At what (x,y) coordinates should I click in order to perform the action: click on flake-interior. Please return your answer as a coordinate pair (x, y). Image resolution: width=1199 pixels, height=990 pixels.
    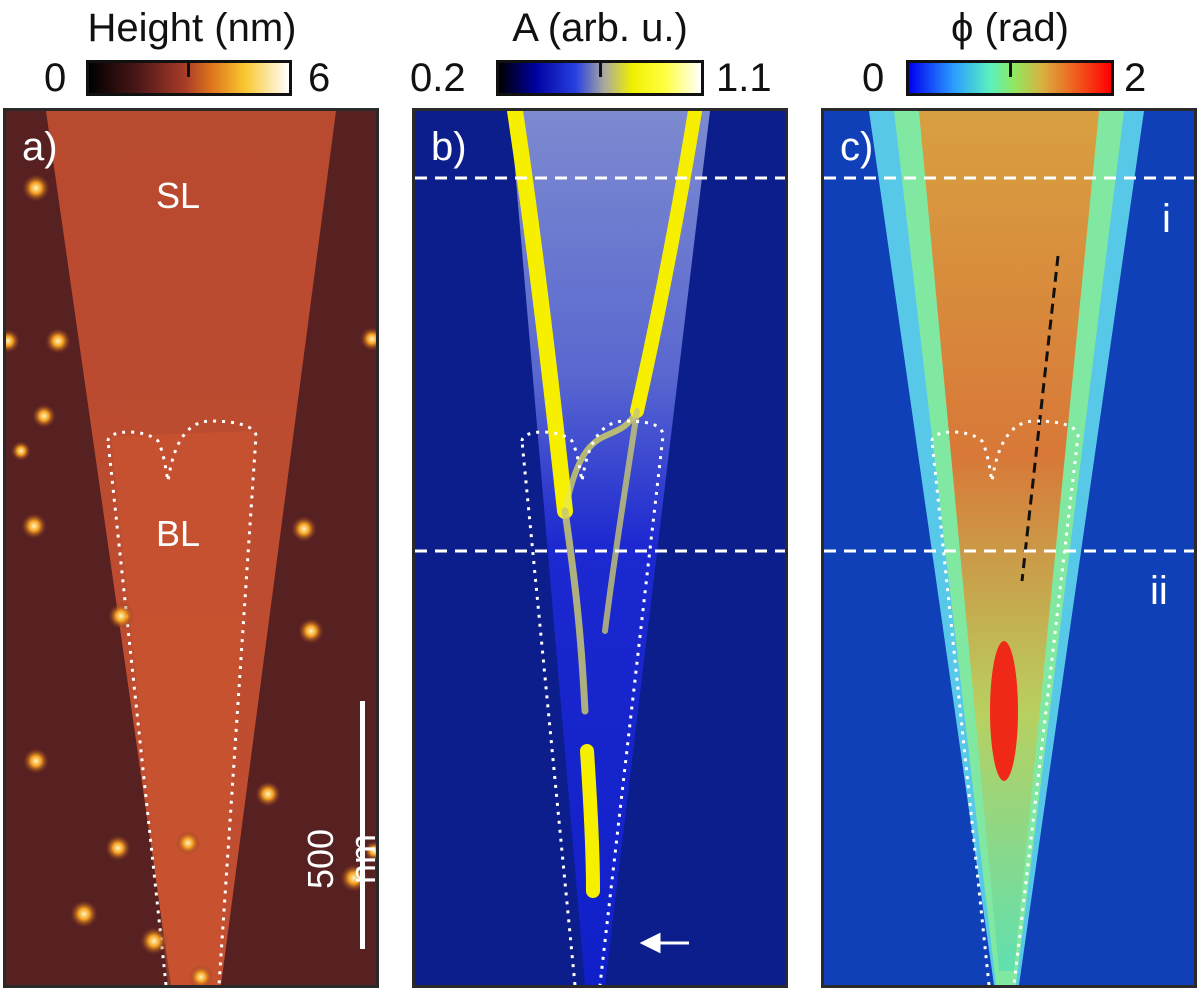
    Looking at the image, I should click on (1009, 541).